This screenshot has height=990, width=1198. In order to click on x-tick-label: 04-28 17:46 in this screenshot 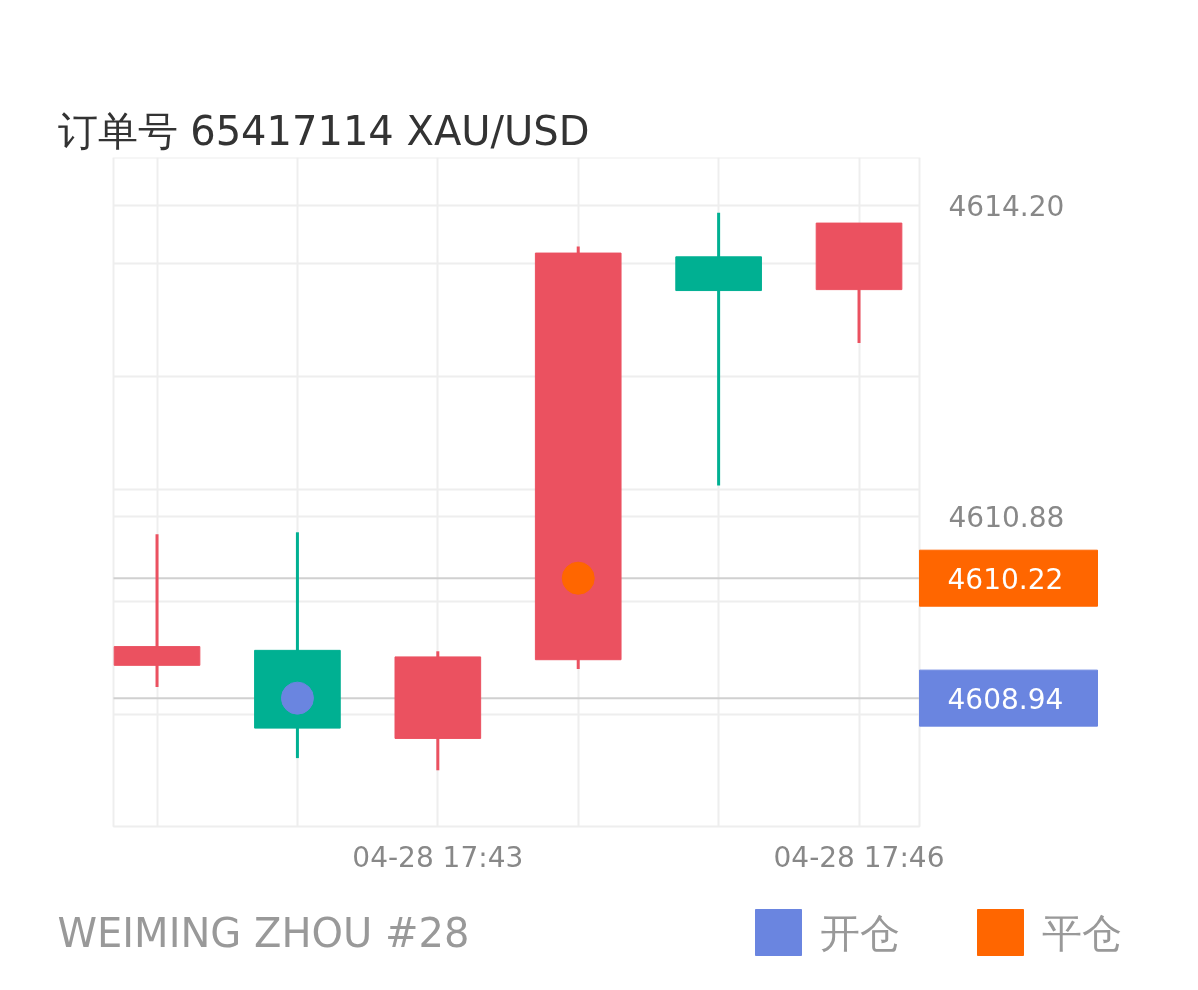, I will do `click(859, 857)`.